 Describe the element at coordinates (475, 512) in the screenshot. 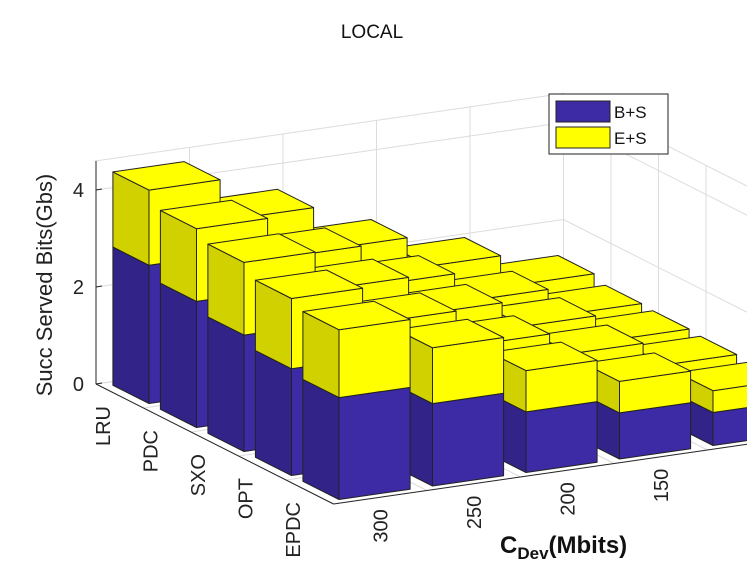

I see `category-label: 250` at that location.